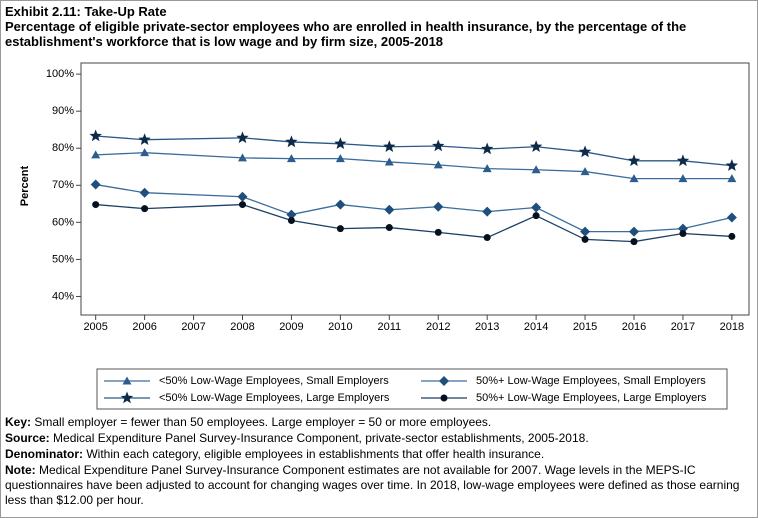  Describe the element at coordinates (27, 438) in the screenshot. I see `note-label: Source:` at that location.